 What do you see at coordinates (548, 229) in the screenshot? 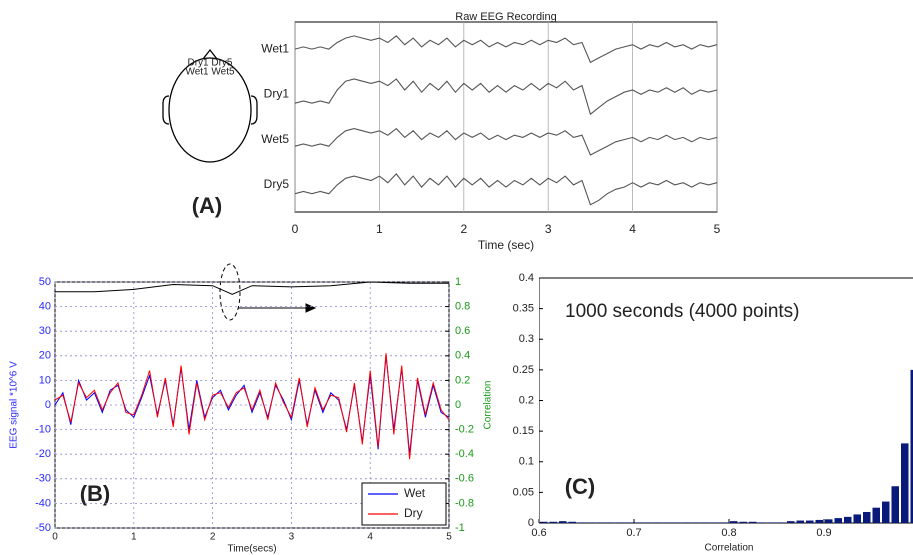
I see `x-tick-label: 3` at bounding box center [548, 229].